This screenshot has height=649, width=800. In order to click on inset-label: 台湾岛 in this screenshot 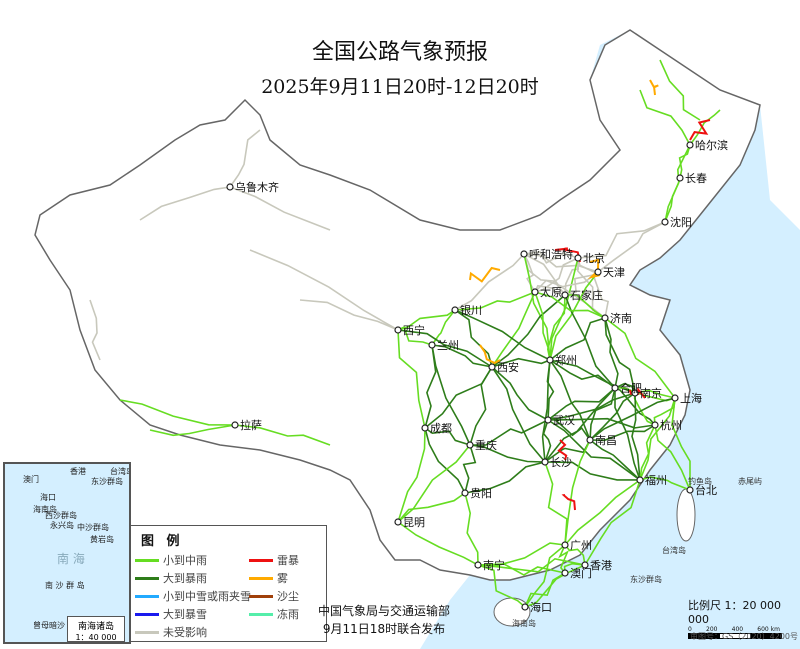, I will do `click(119, 471)`.